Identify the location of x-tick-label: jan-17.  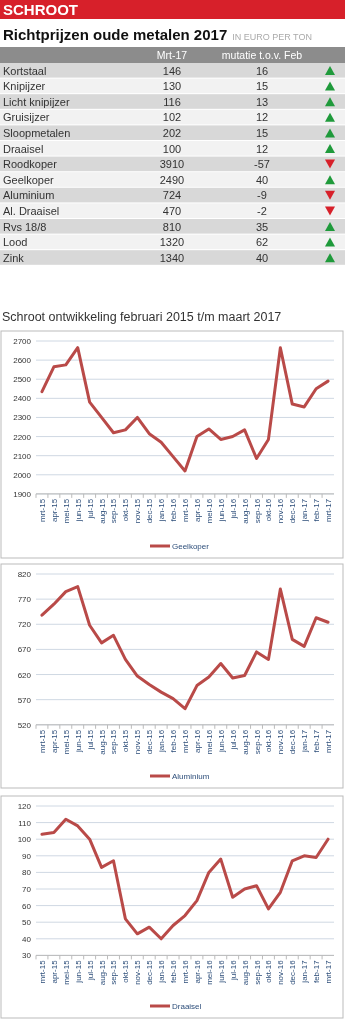
(305, 971).